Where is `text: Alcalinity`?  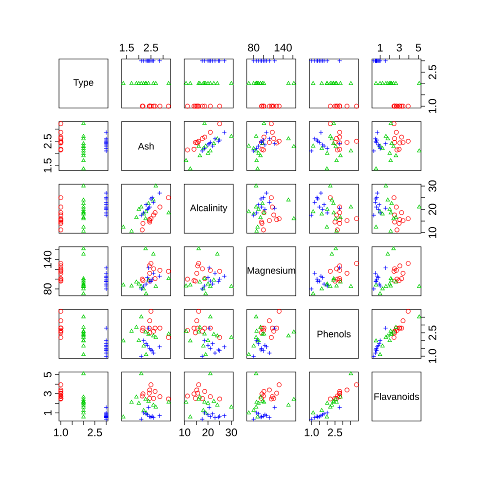
text: Alcalinity is located at coordinates (209, 209).